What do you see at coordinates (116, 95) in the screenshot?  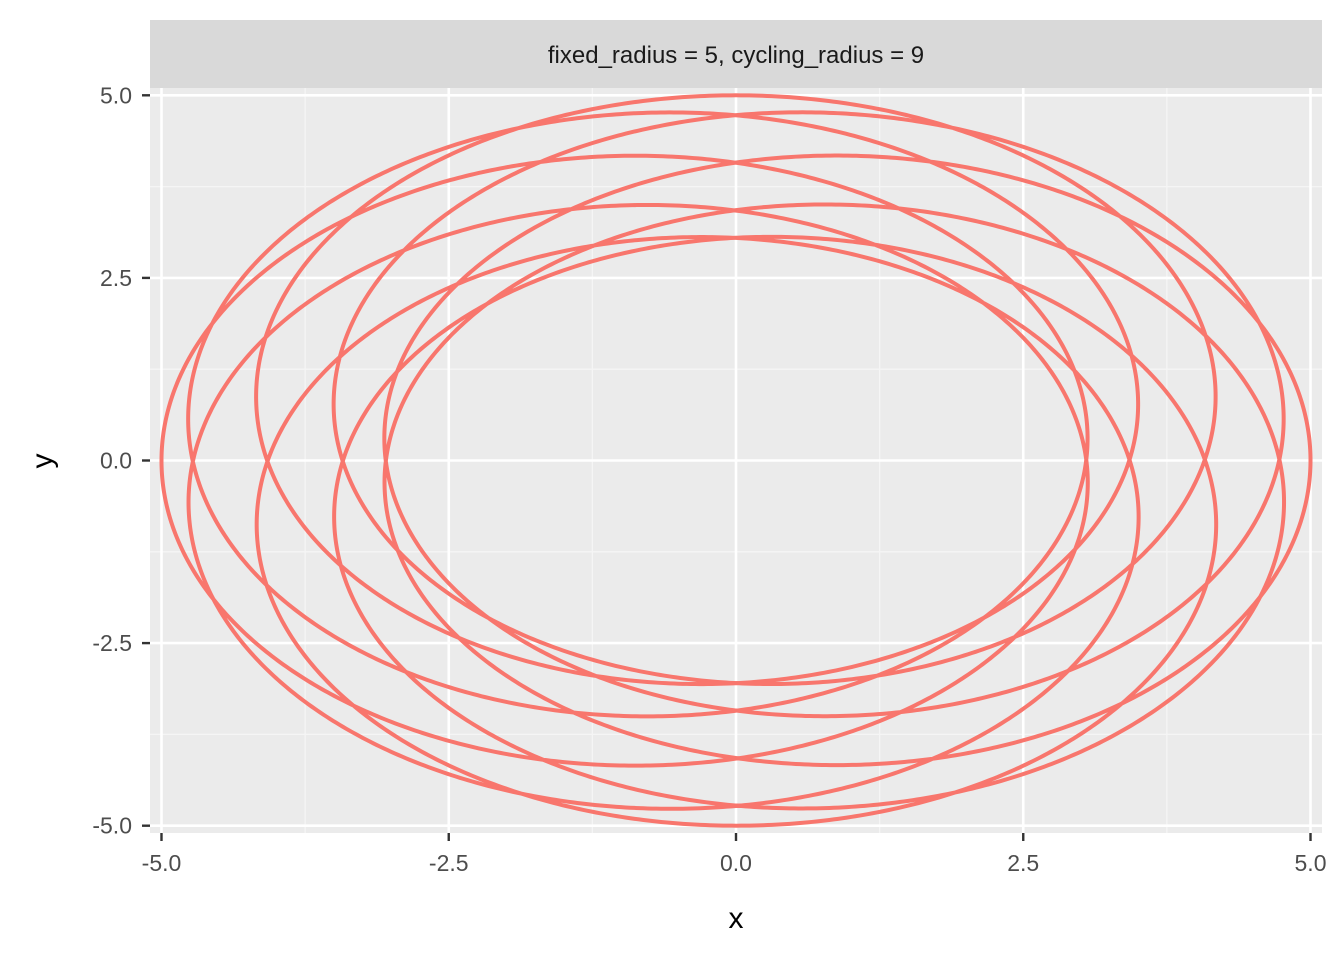 I see `y-tick-label: 5.0` at bounding box center [116, 95].